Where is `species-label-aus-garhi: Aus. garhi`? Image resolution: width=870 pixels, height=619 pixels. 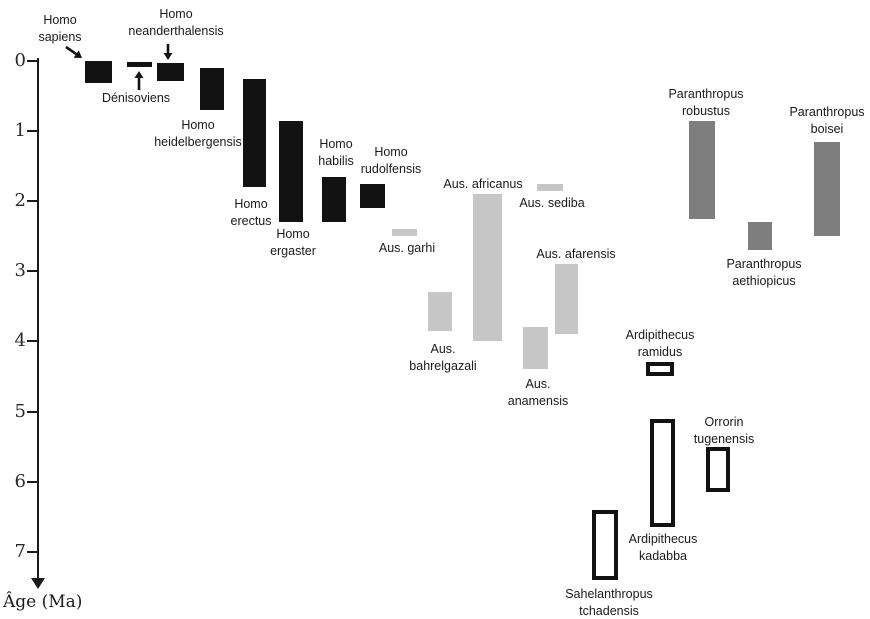
species-label-aus-garhi: Aus. garhi is located at coordinates (407, 248).